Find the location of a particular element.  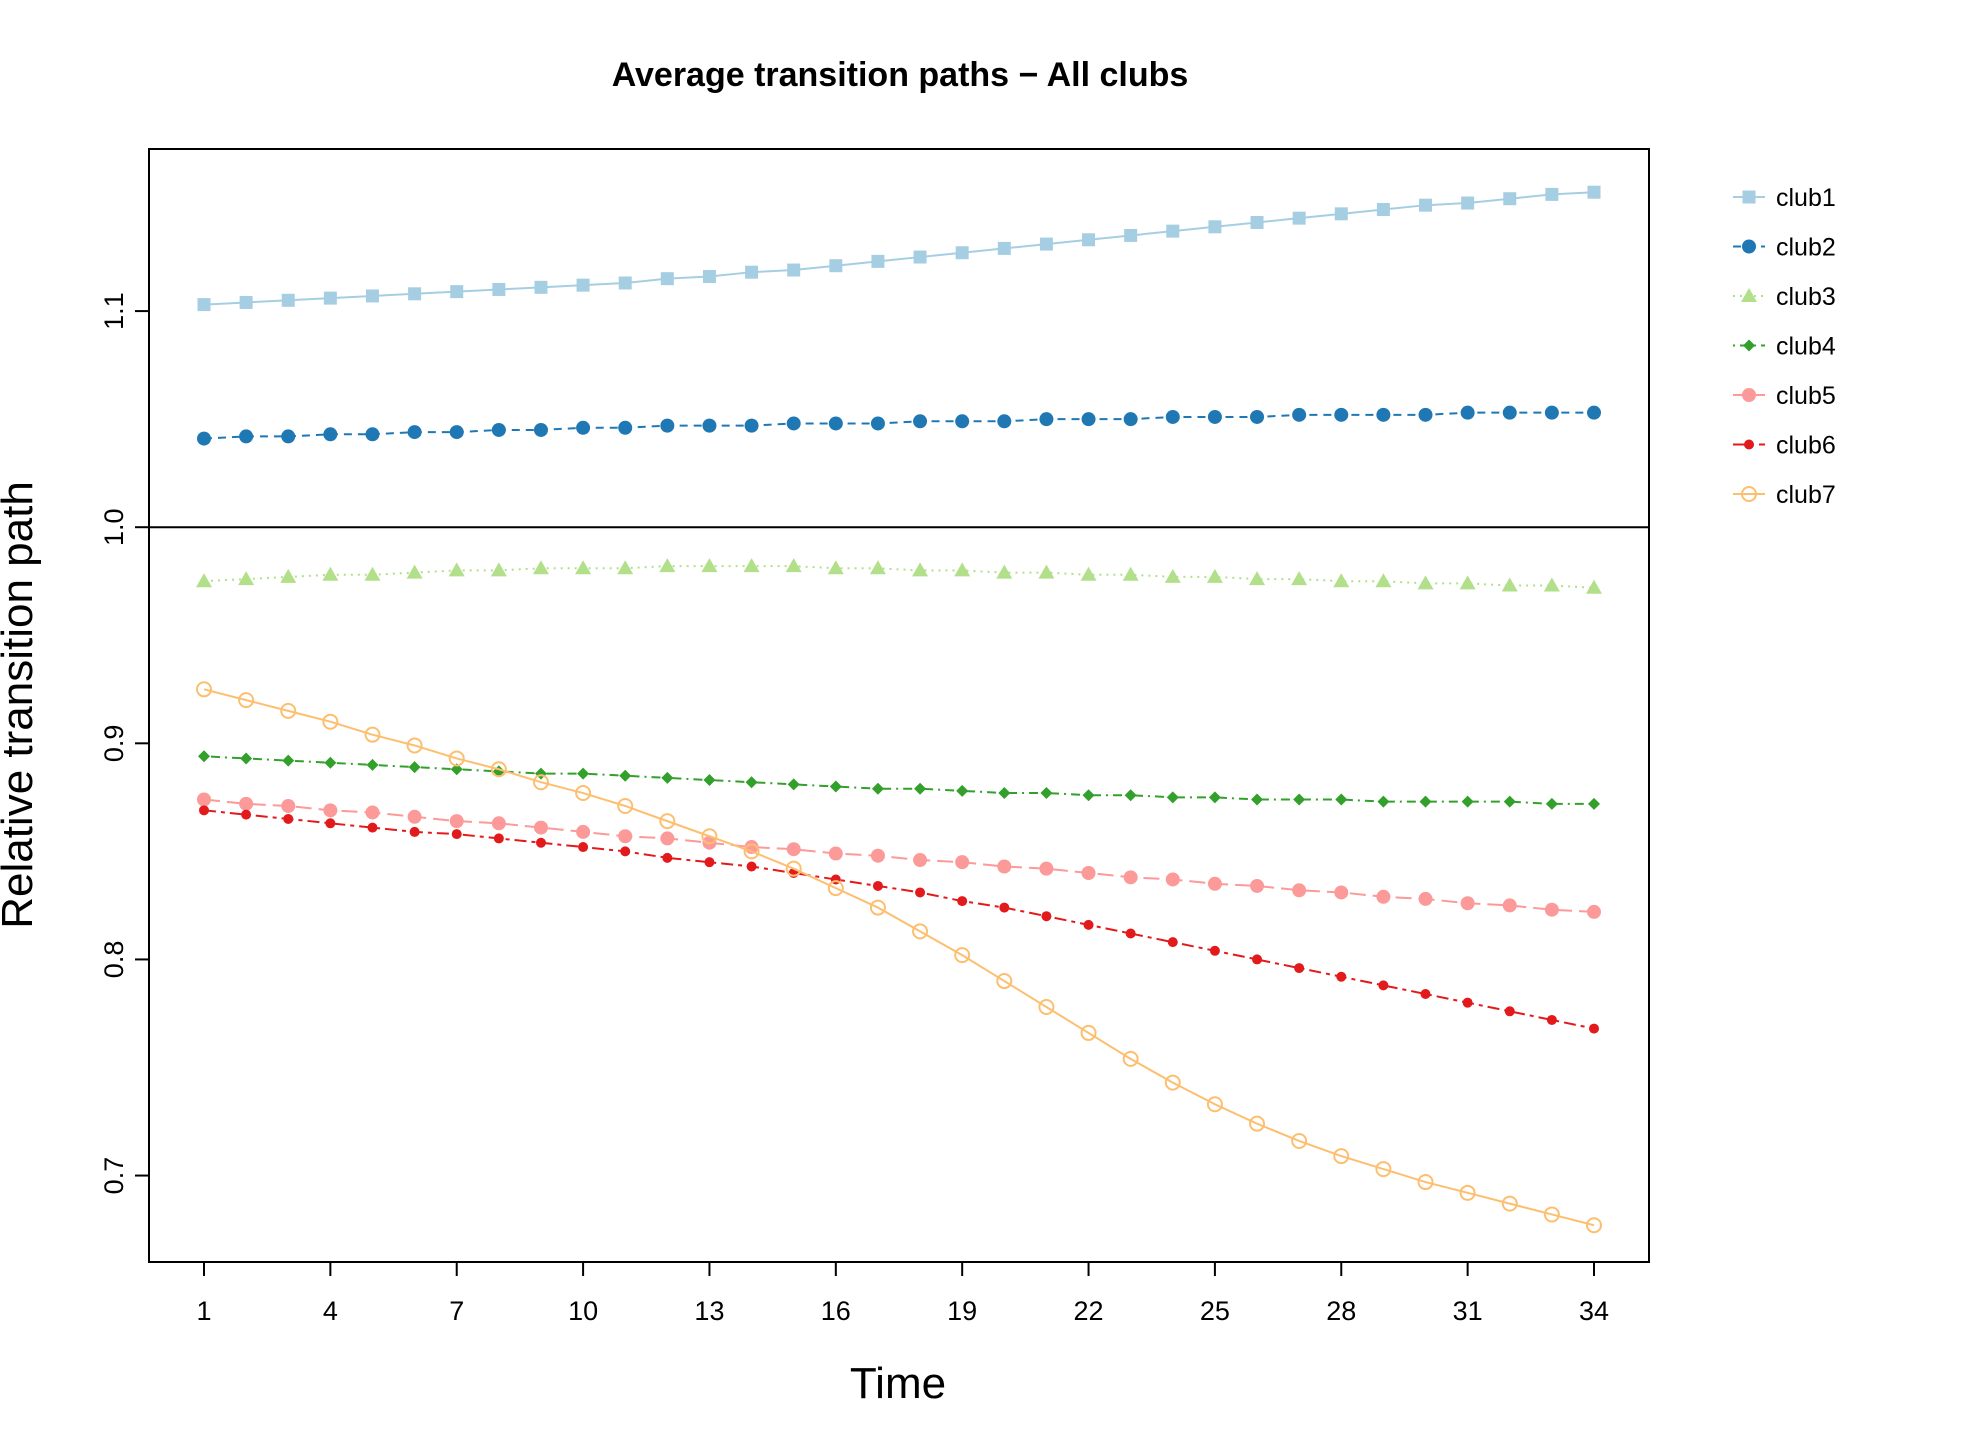

x-tick-label: 4 is located at coordinates (330, 1311).